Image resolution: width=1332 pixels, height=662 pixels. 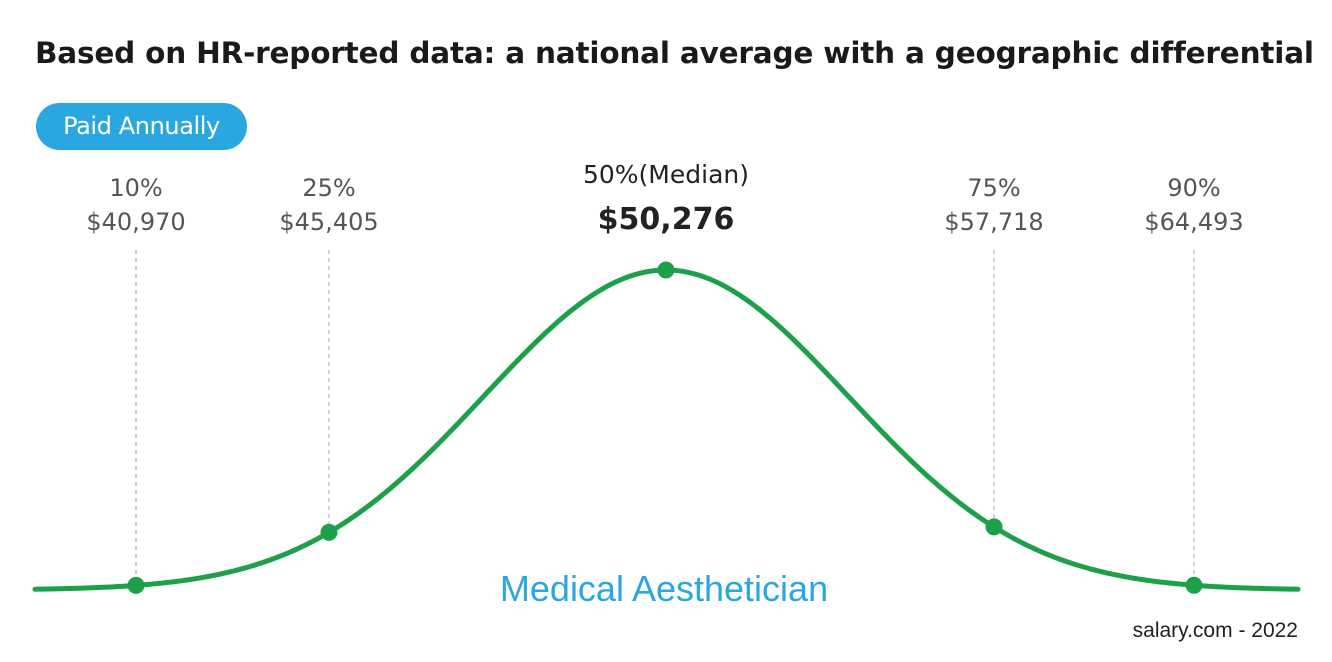 I want to click on percentile-value: $64,493, so click(x=1193, y=222).